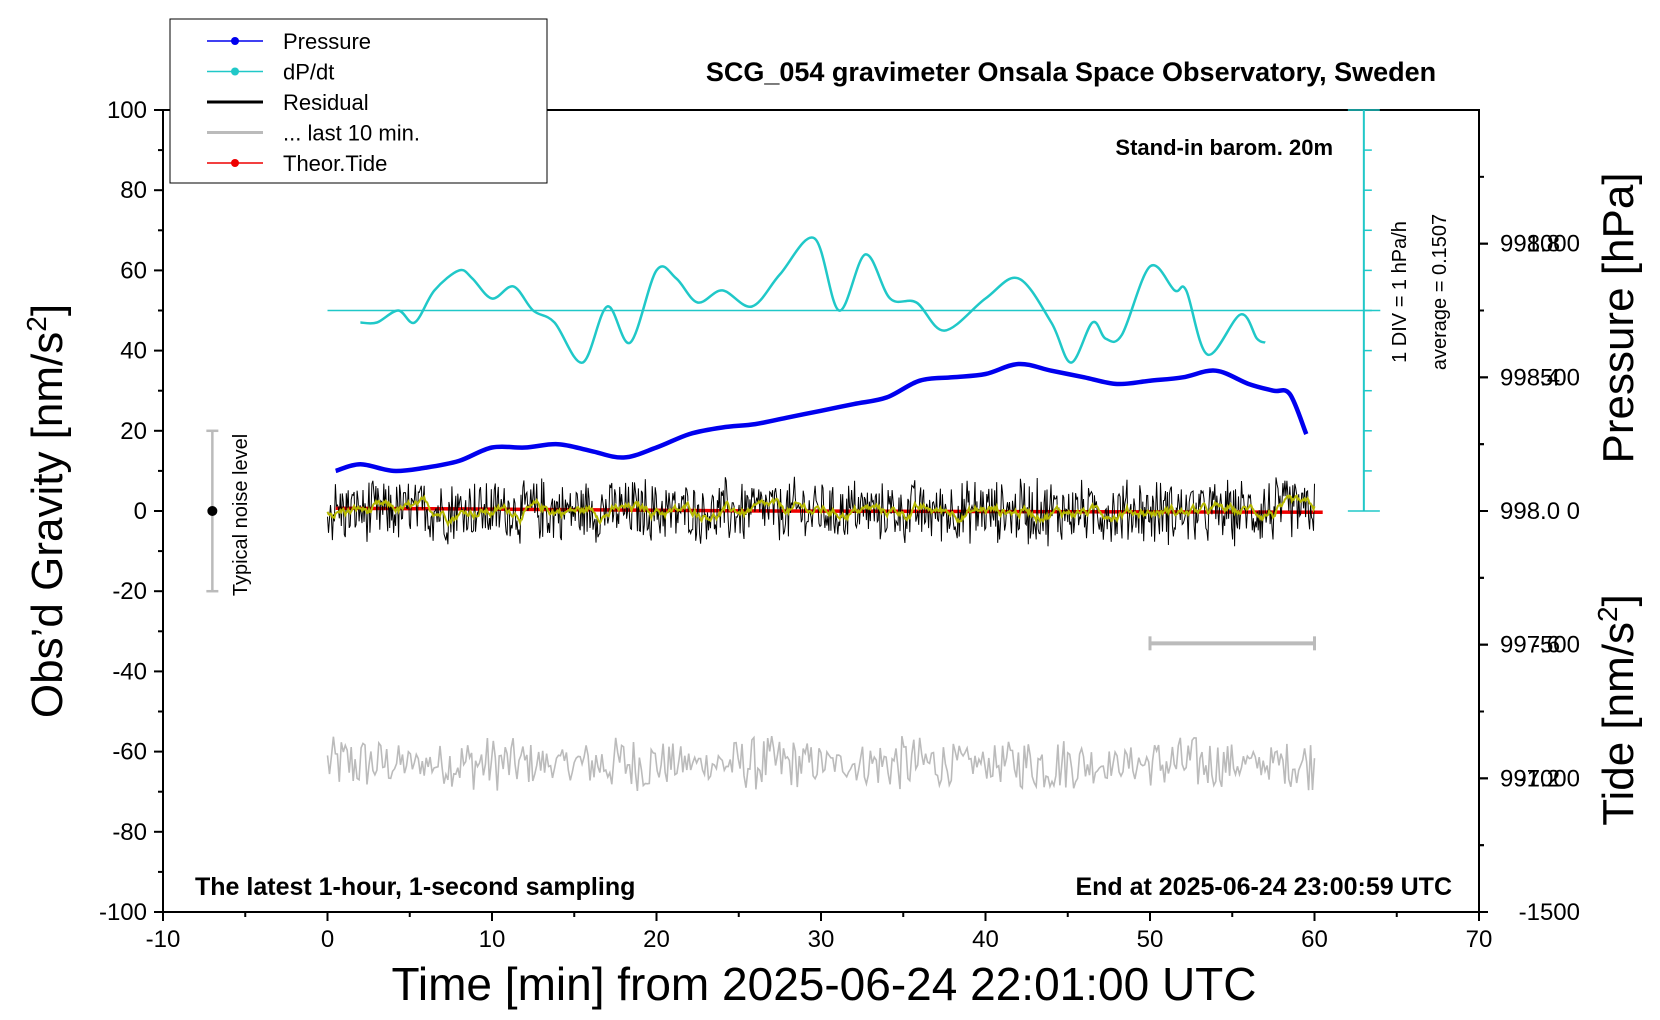 Image resolution: width=1660 pixels, height=1020 pixels. What do you see at coordinates (1263, 887) in the screenshot?
I see `end-time-note: End at 2025-06-24 23:00:59 UTC` at bounding box center [1263, 887].